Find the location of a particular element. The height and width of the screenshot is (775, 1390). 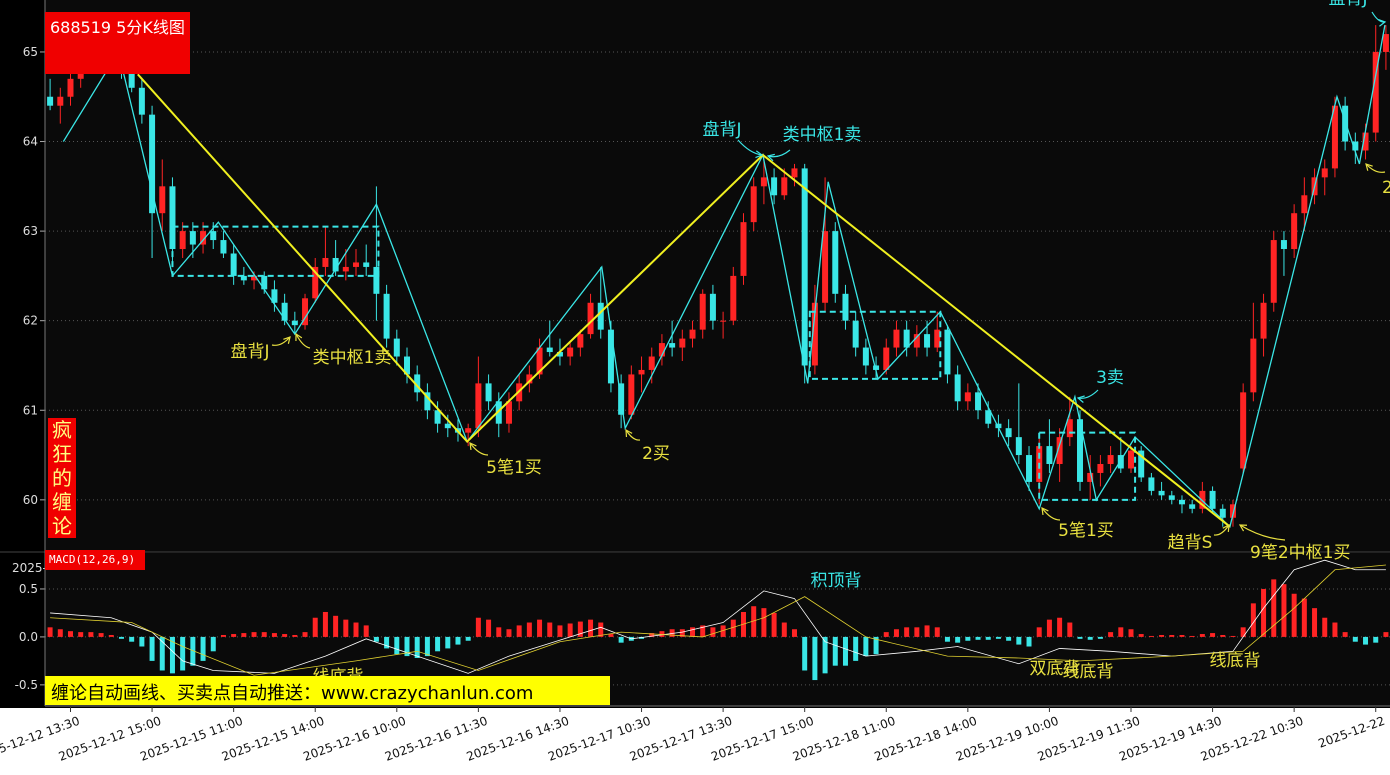

annotation: 9笔2中枢1买 is located at coordinates (1300, 553).